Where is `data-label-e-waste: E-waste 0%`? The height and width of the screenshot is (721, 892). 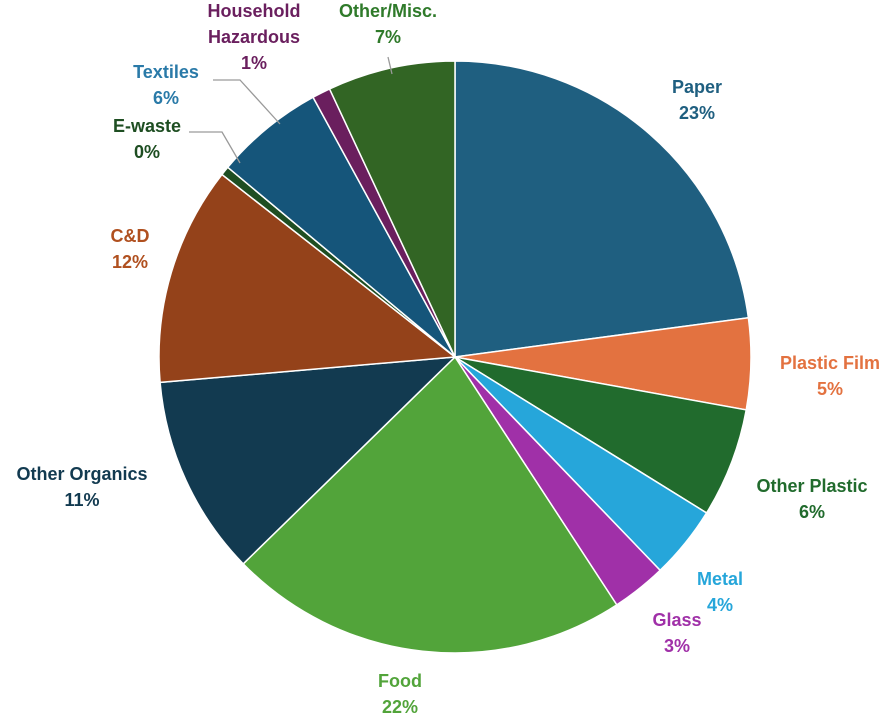 data-label-e-waste: E-waste 0% is located at coordinates (147, 139).